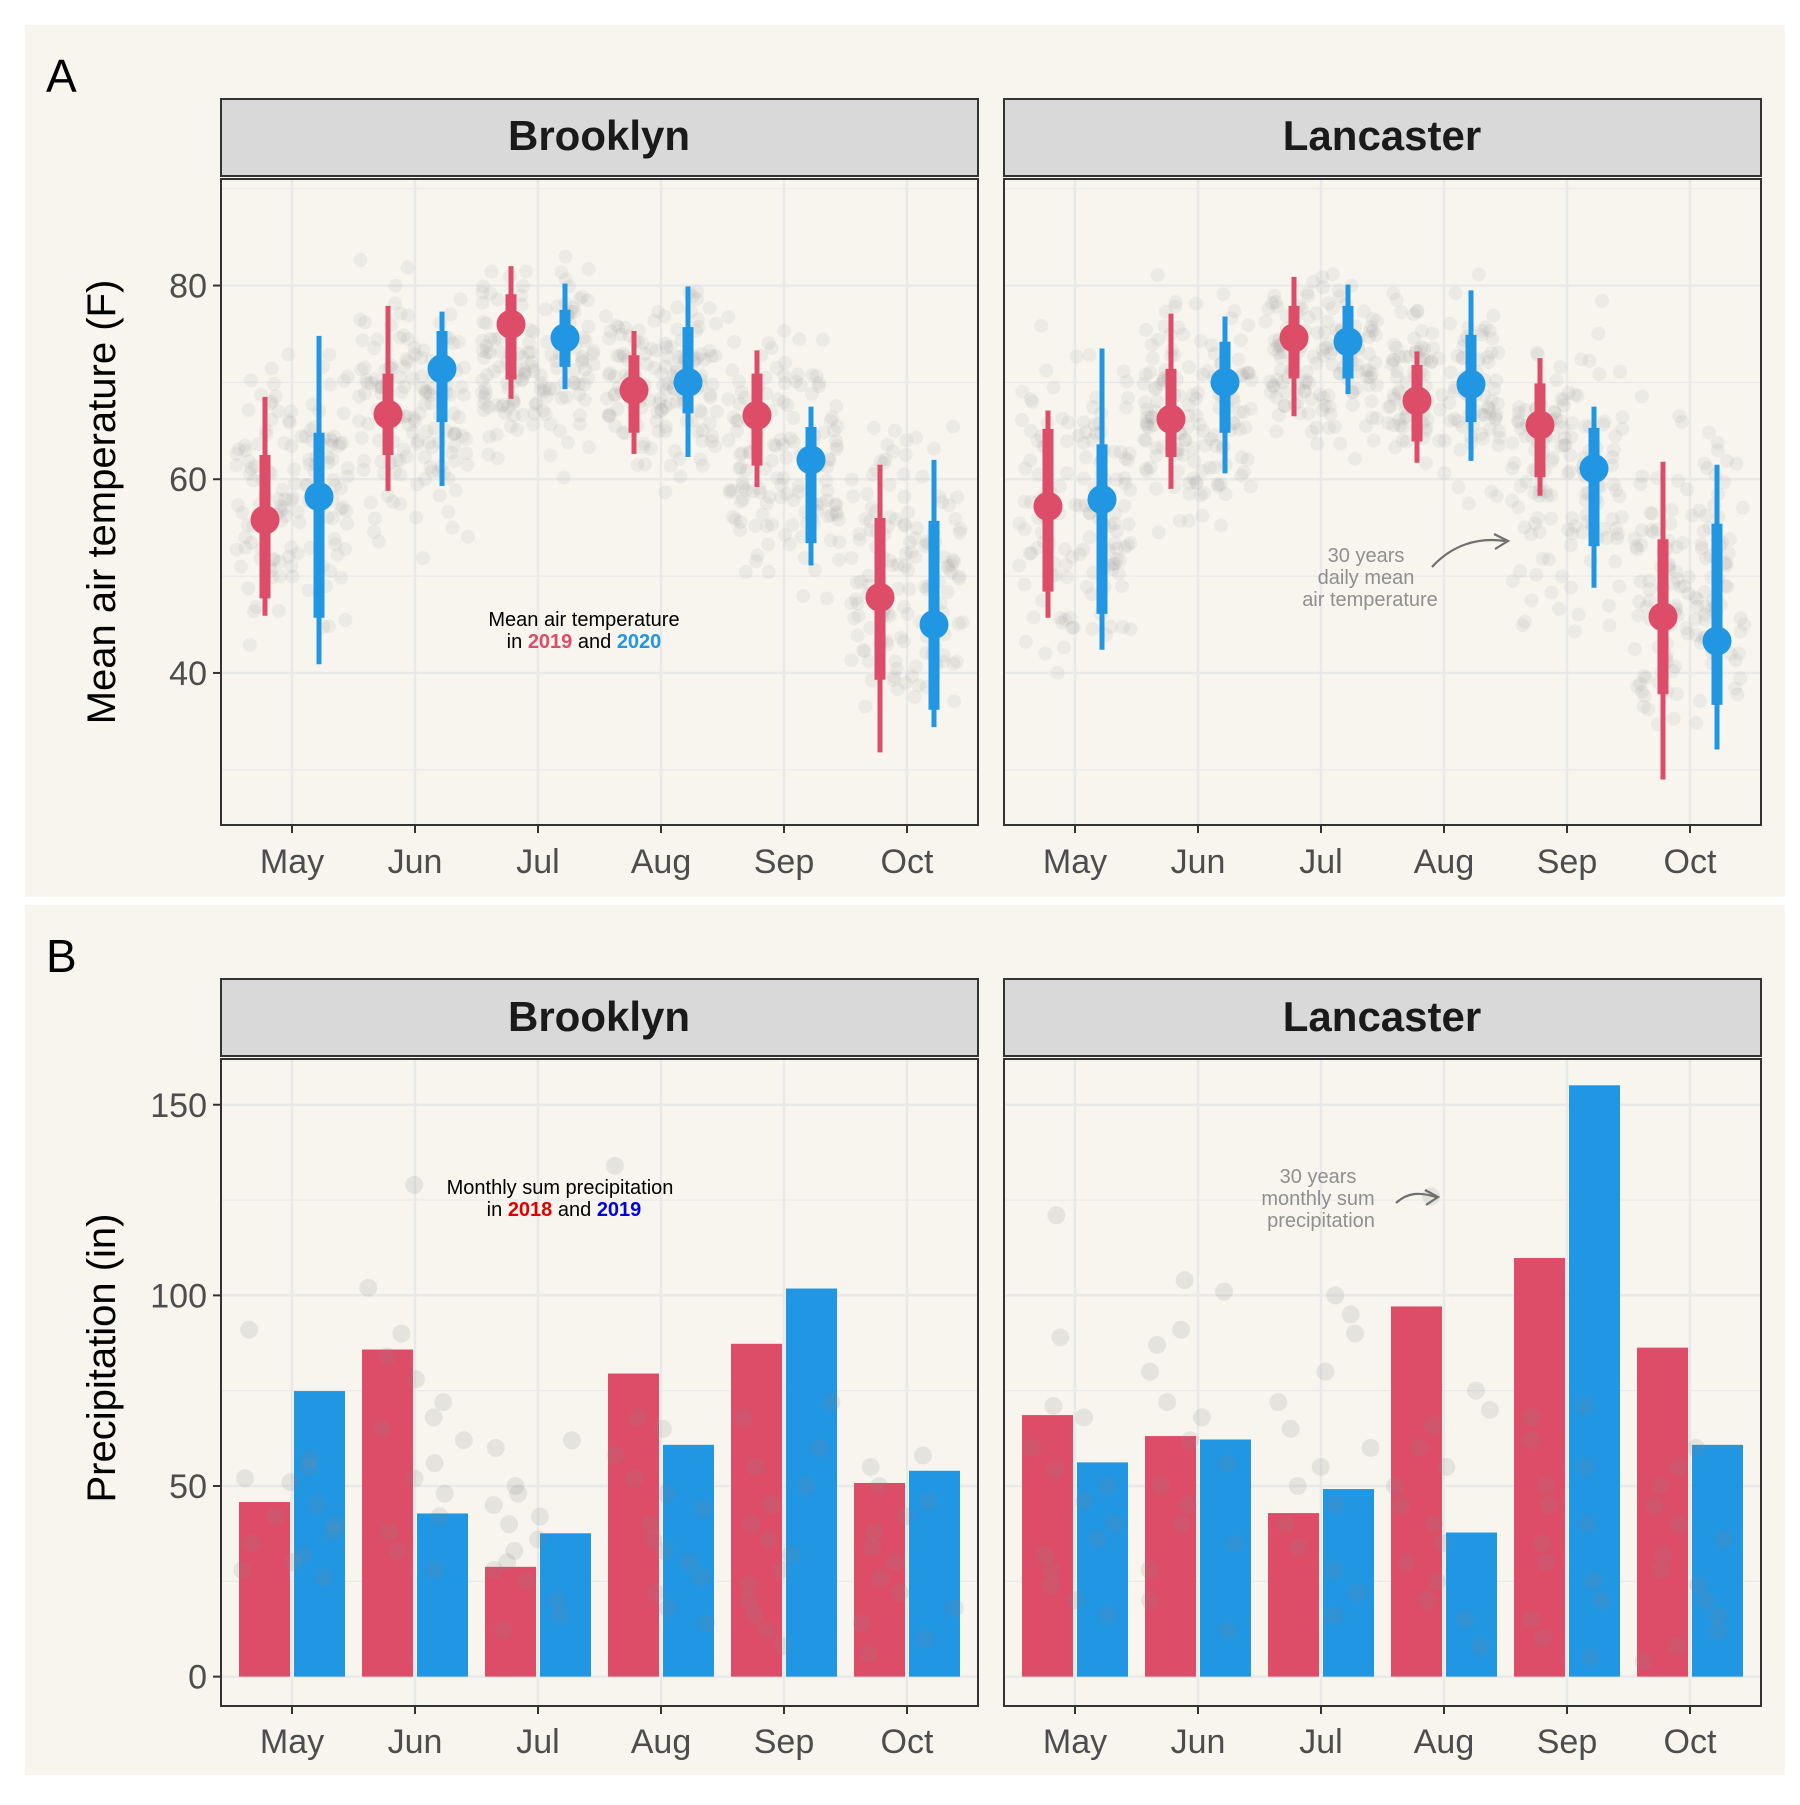  What do you see at coordinates (1663, 617) in the screenshot?
I see `mean-point-2019` at bounding box center [1663, 617].